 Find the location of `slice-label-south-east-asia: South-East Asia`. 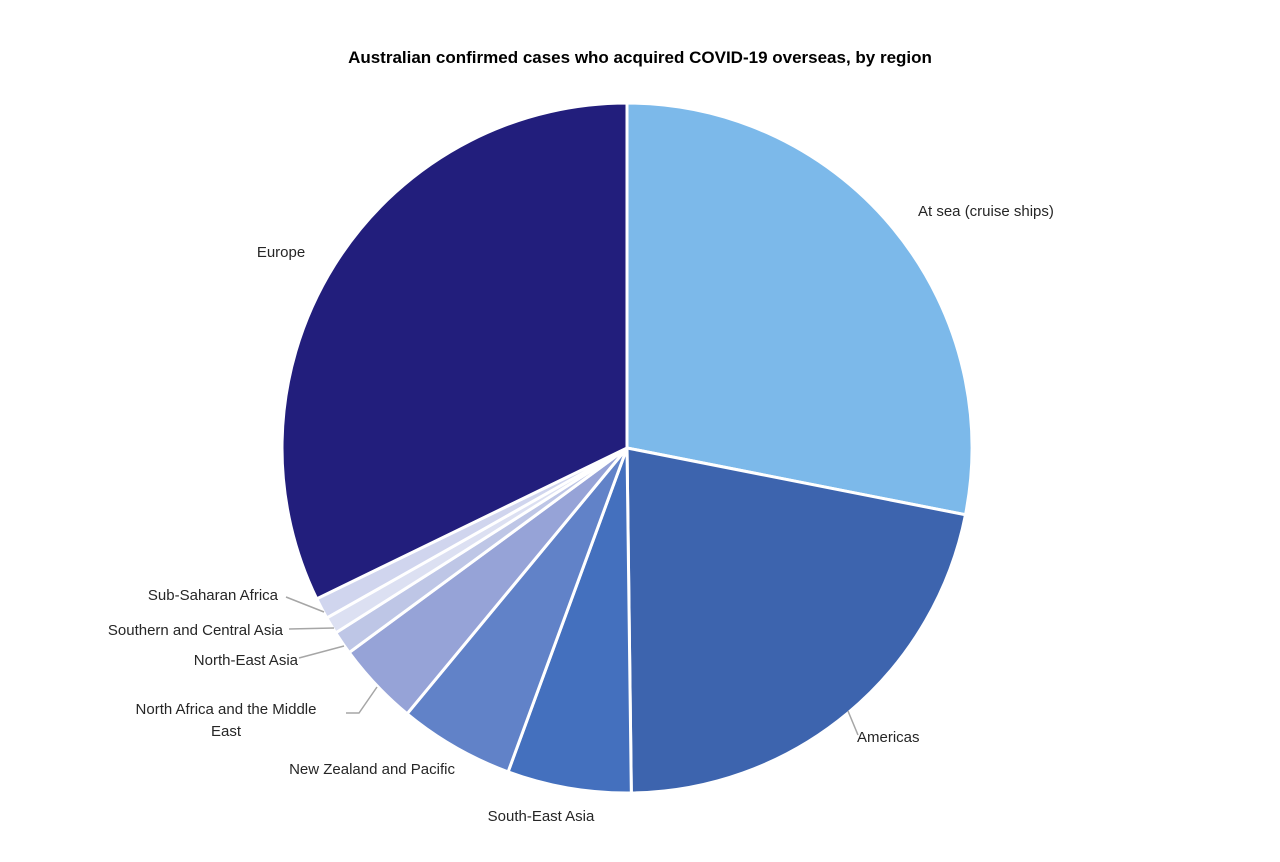

slice-label-south-east-asia: South-East Asia is located at coordinates (541, 816).